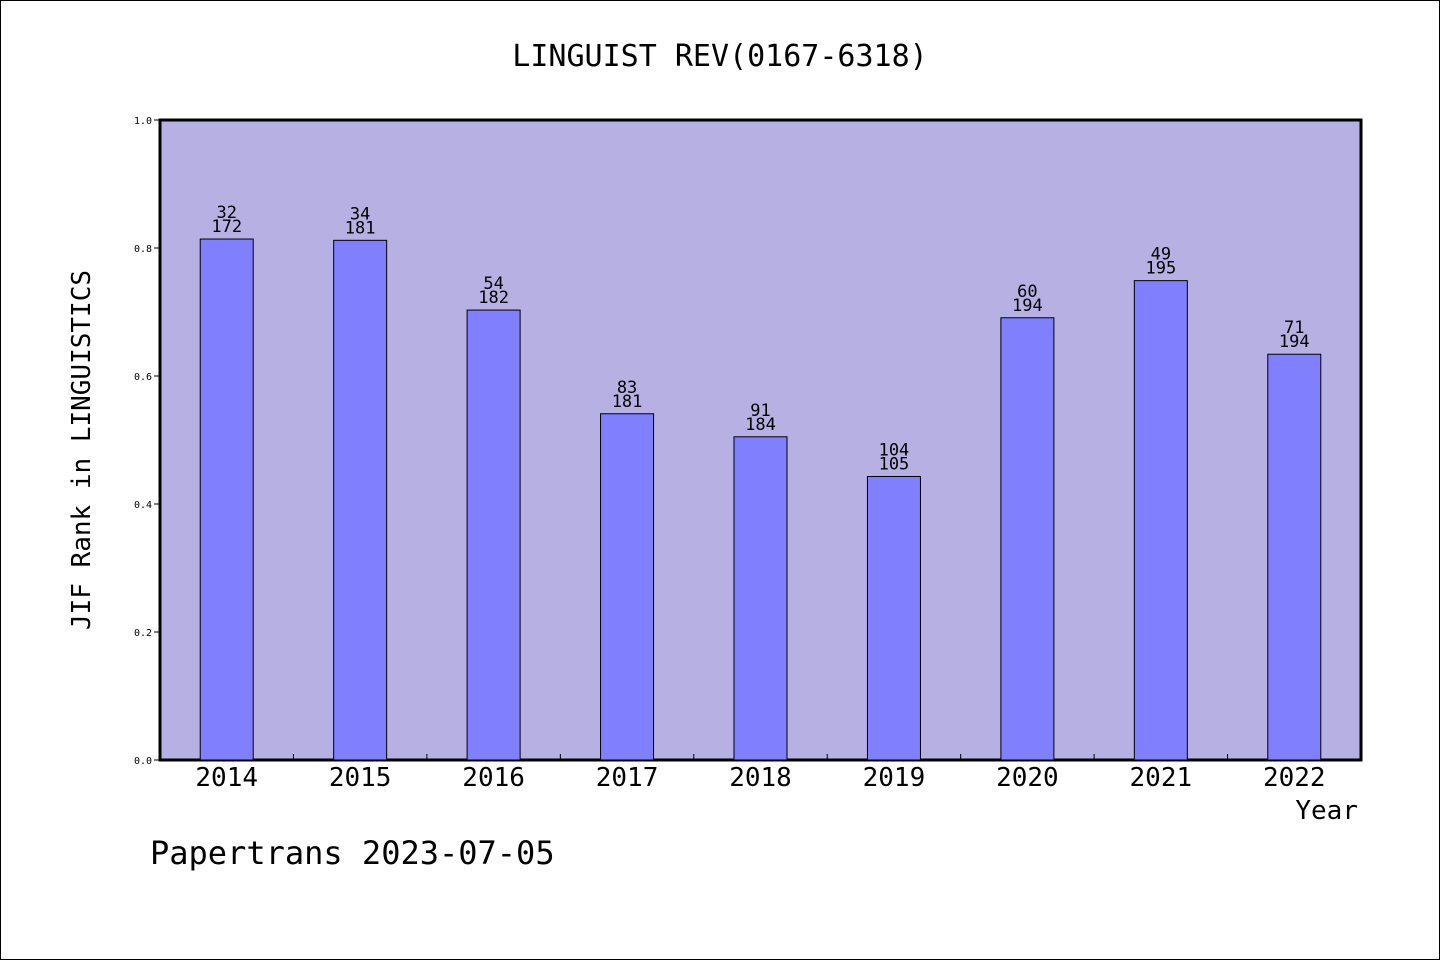  What do you see at coordinates (82, 450) in the screenshot?
I see `y-axis-label: JIF Rank in LINGUISTICS` at bounding box center [82, 450].